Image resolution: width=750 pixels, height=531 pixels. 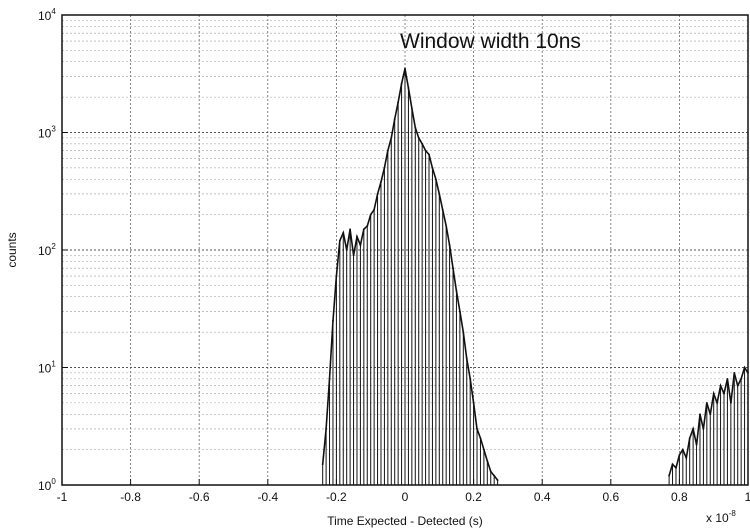 I want to click on annotation-window-width: Window width 10ns, so click(x=490, y=41).